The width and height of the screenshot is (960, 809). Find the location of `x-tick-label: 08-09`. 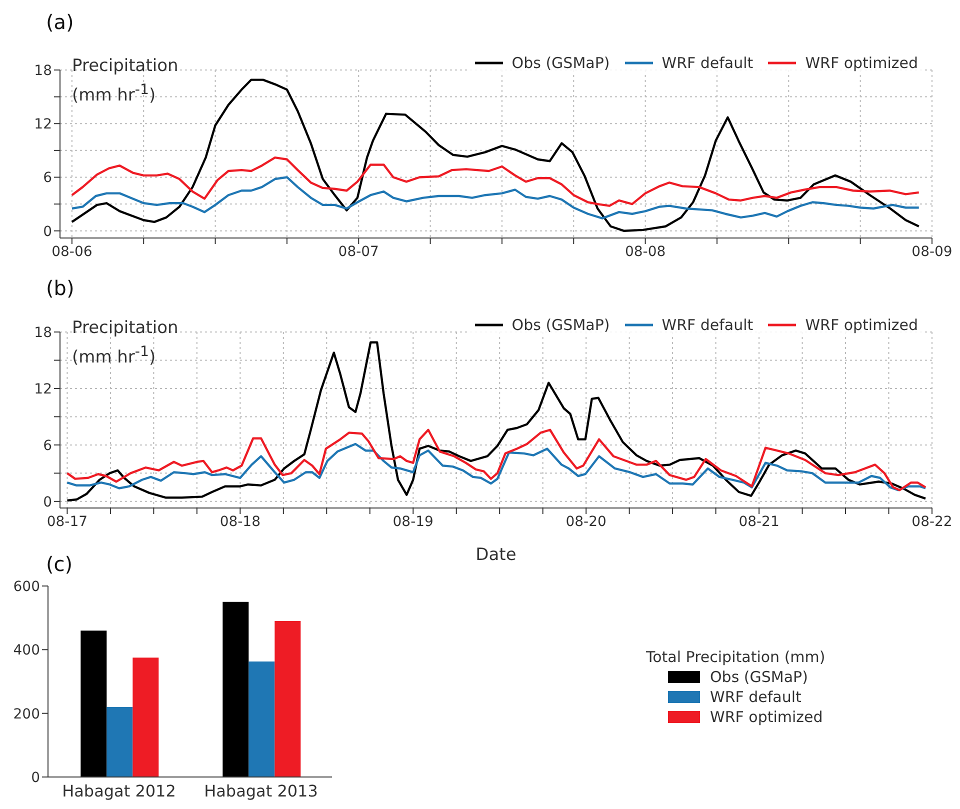

x-tick-label: 08-09 is located at coordinates (932, 252).